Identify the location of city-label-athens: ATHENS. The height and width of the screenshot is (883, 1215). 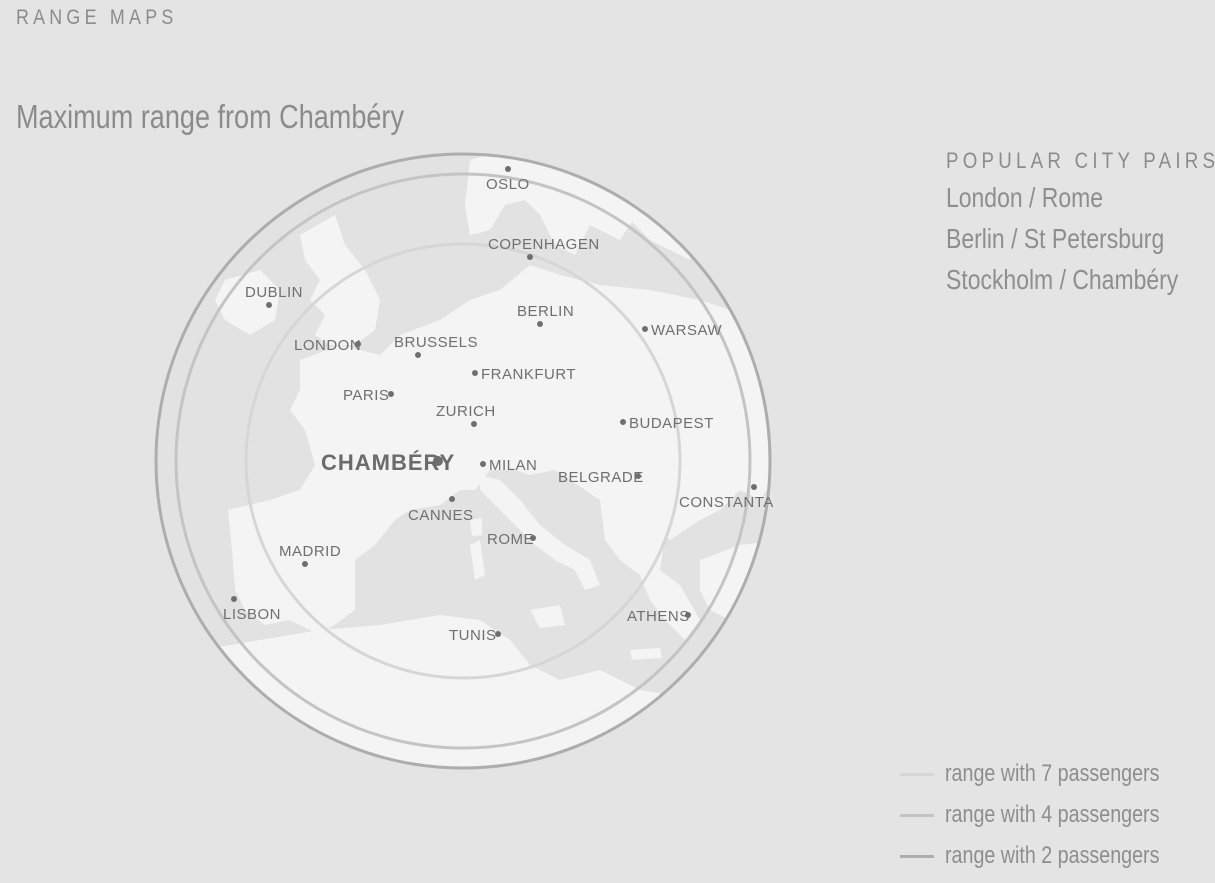
(658, 616).